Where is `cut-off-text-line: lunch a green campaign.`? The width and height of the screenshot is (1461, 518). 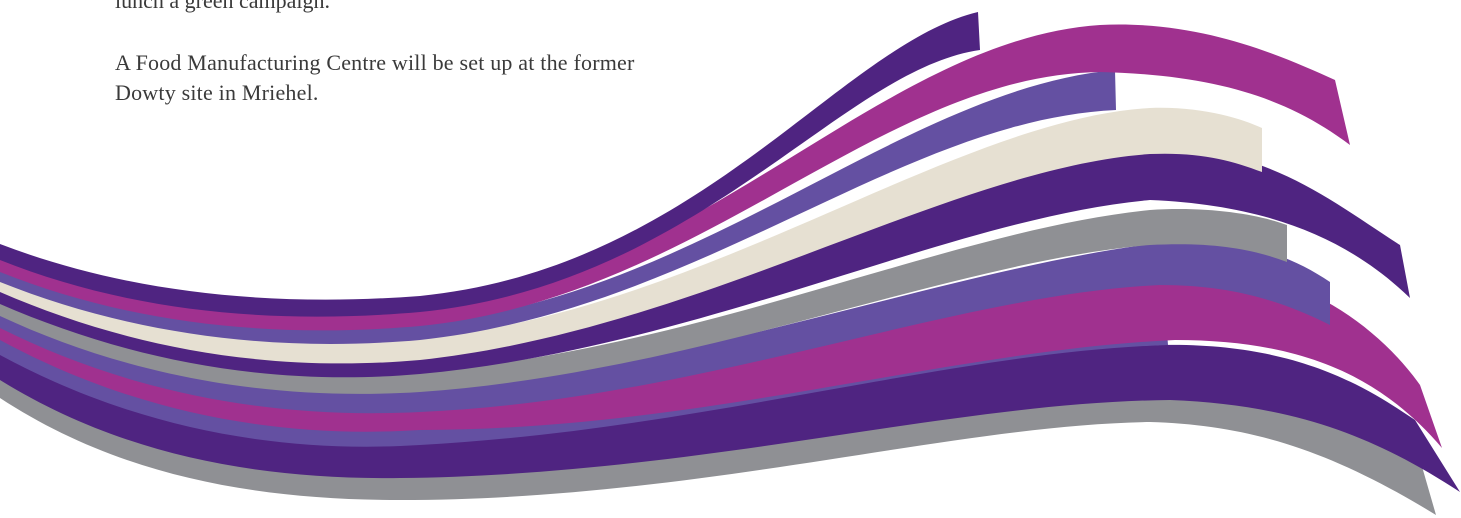 cut-off-text-line: lunch a green campaign. is located at coordinates (223, 6).